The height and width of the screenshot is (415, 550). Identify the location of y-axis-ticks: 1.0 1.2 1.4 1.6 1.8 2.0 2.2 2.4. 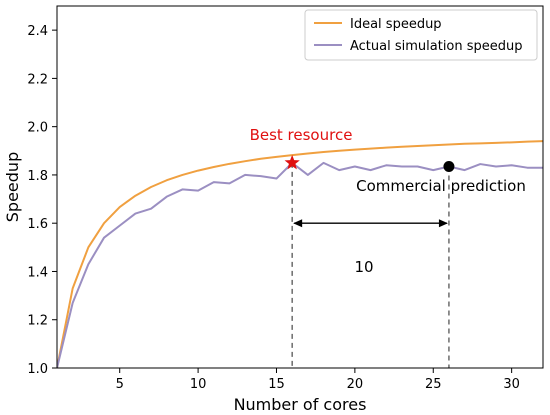
(42, 200).